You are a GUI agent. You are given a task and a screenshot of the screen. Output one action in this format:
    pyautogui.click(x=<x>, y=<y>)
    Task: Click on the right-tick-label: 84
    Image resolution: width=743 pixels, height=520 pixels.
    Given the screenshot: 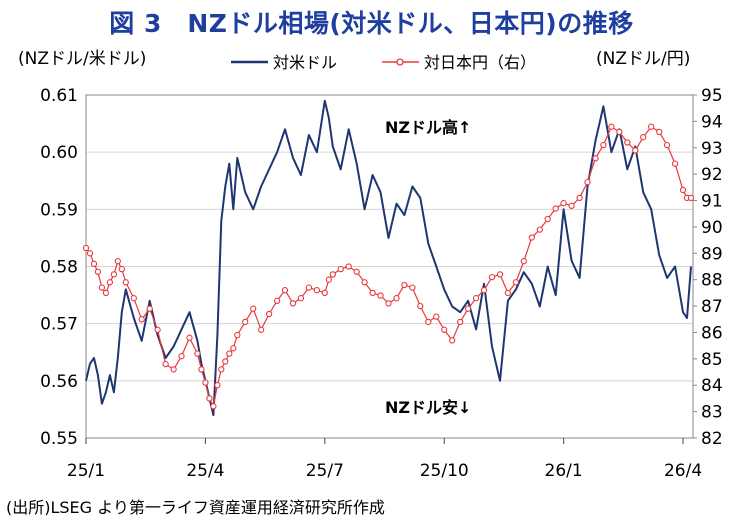 What is the action you would take?
    pyautogui.click(x=712, y=386)
    